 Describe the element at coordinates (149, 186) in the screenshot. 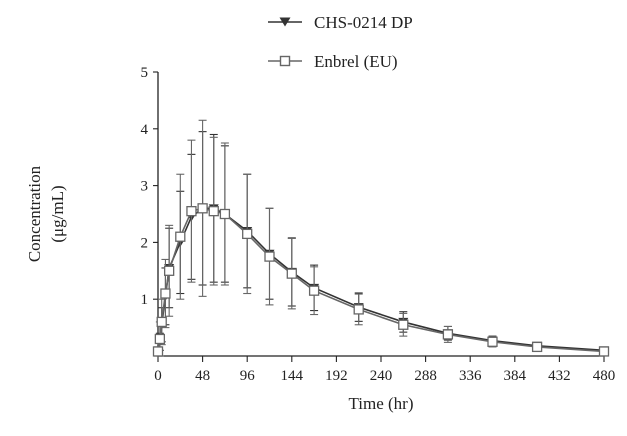

I see `y-axis-ticks: 1 2 3 4 5` at that location.